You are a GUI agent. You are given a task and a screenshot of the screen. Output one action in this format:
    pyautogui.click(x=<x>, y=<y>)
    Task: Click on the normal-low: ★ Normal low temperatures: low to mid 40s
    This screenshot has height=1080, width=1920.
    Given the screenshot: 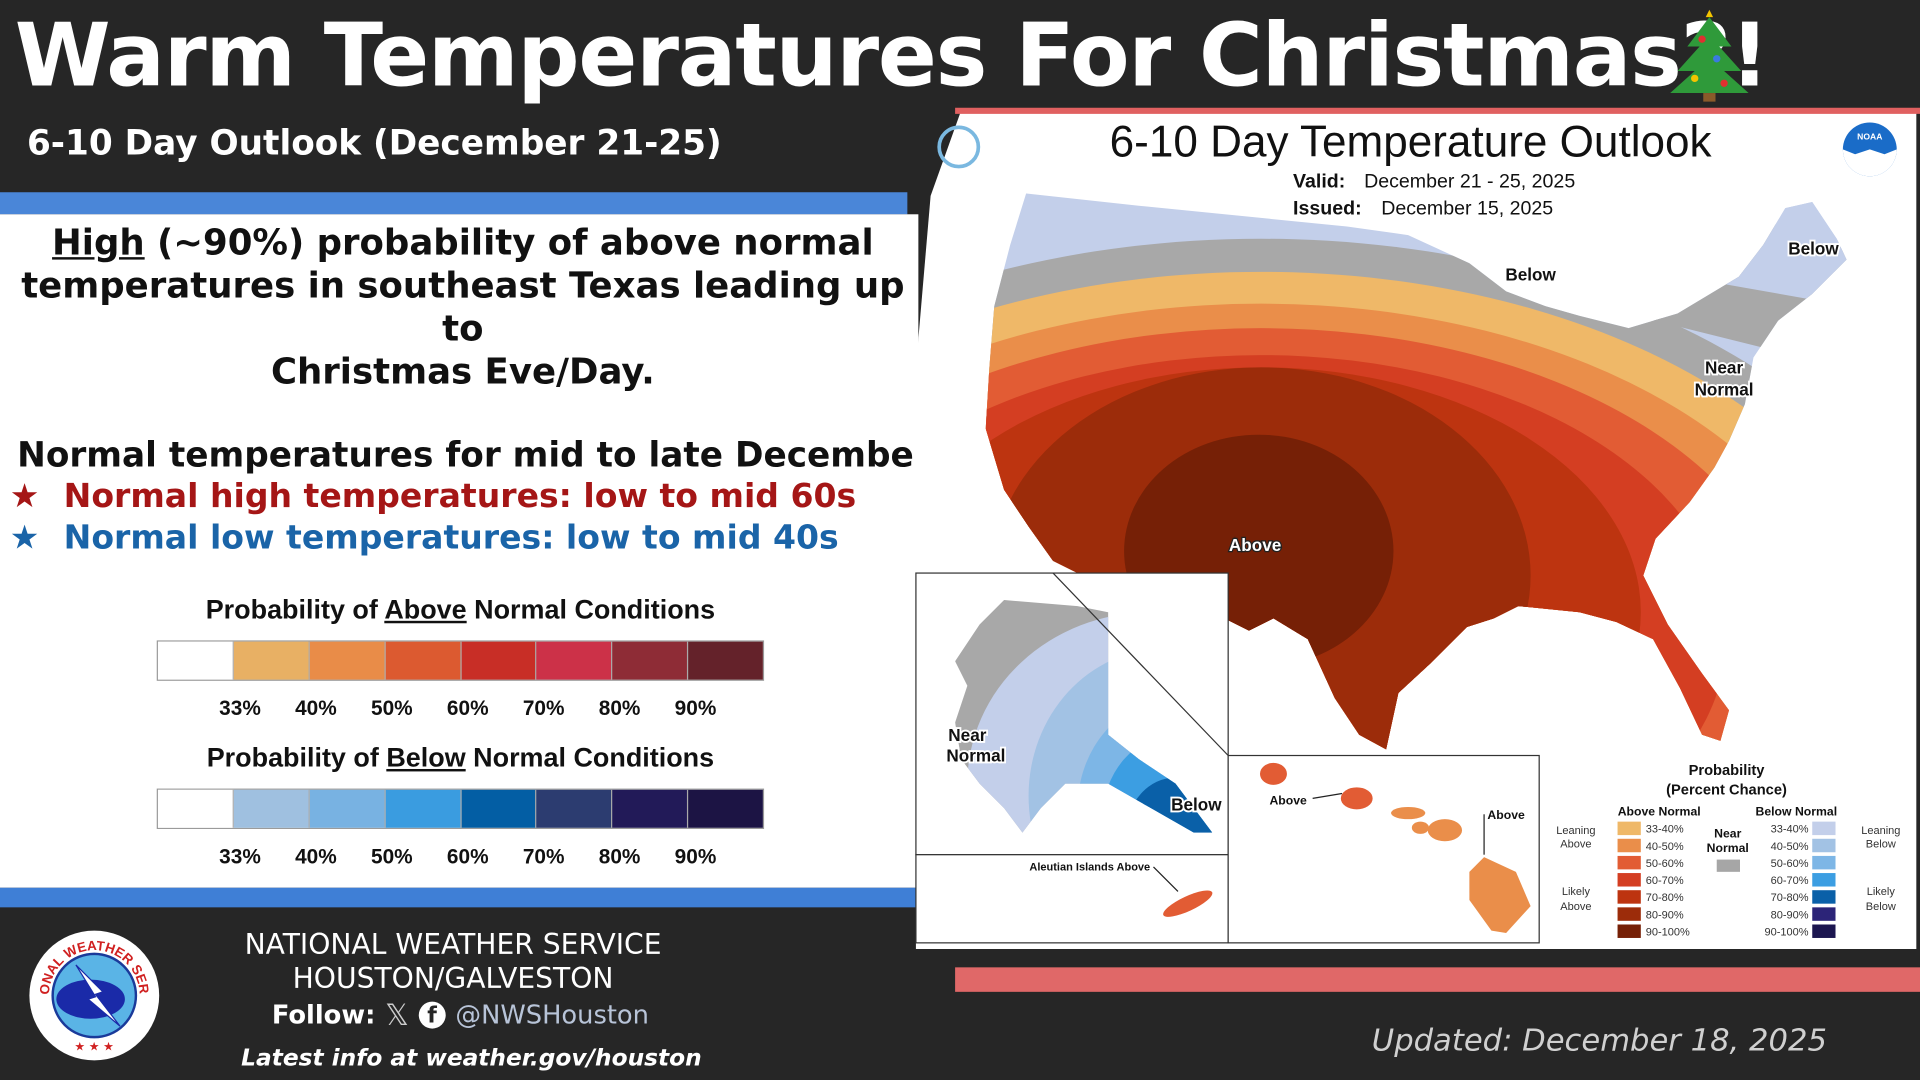 What is the action you would take?
    pyautogui.click(x=424, y=538)
    